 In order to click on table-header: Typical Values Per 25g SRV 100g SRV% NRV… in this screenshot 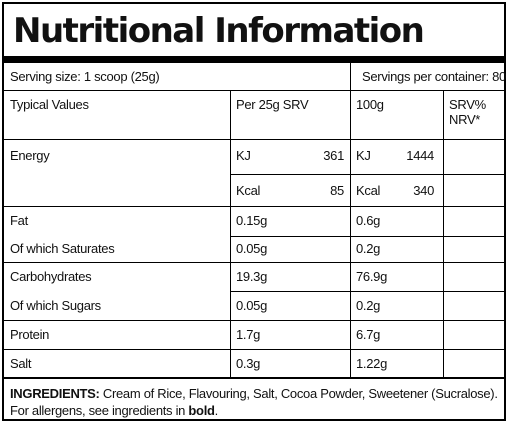, I will do `click(254, 115)`.